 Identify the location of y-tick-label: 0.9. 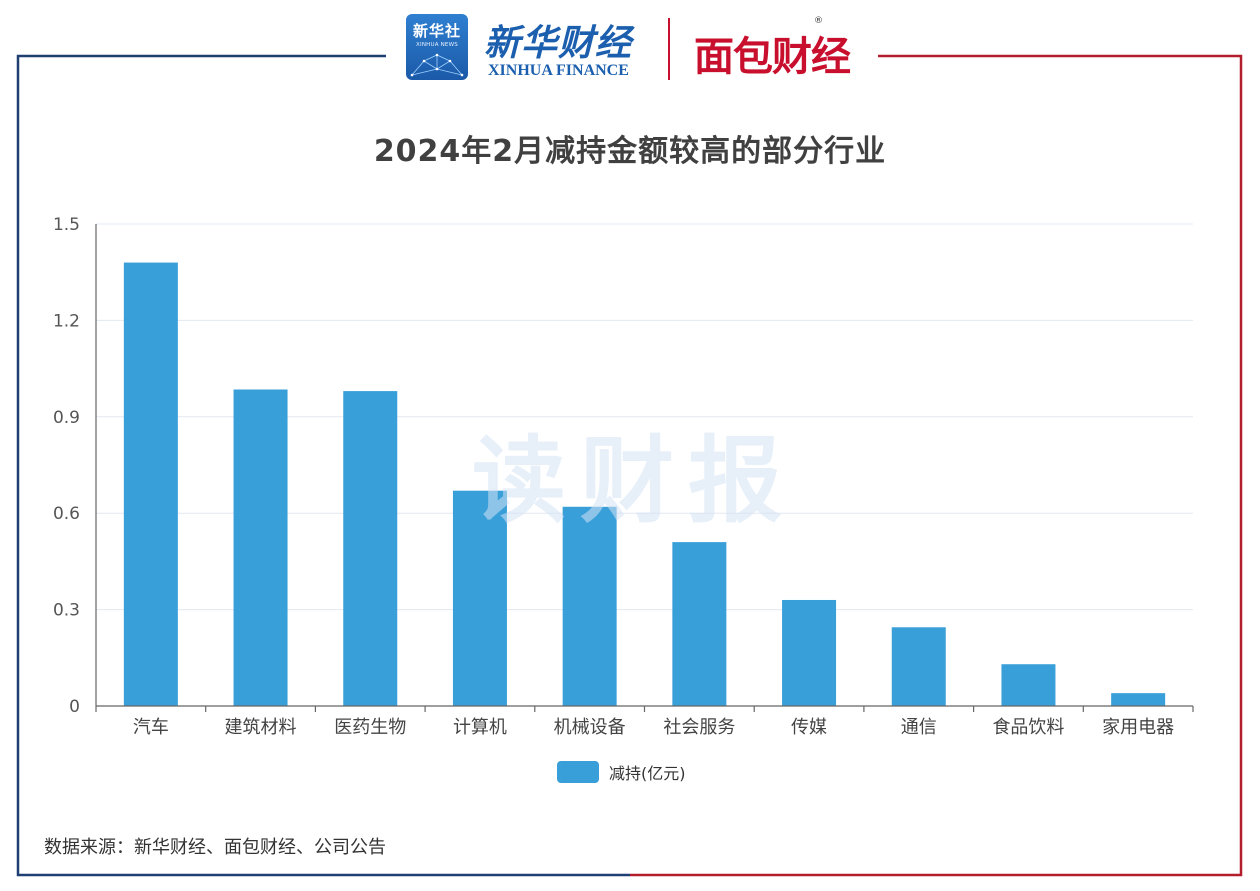
(66, 418).